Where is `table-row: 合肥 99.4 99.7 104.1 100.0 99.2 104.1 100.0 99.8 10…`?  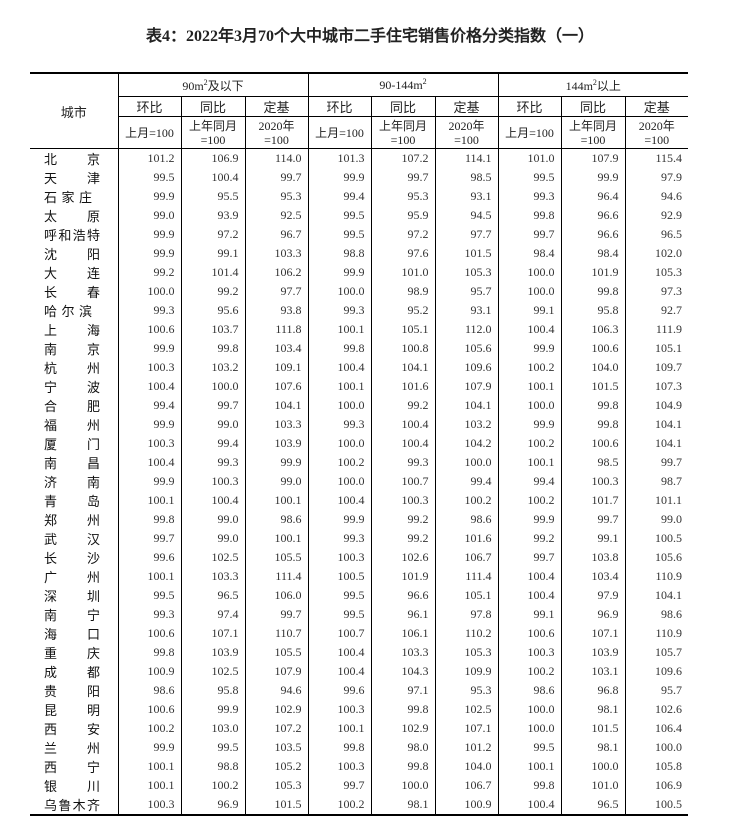
table-row: 合肥 99.4 99.7 104.1 100.0 99.2 104.1 100.0 99.8 10… is located at coordinates (359, 405).